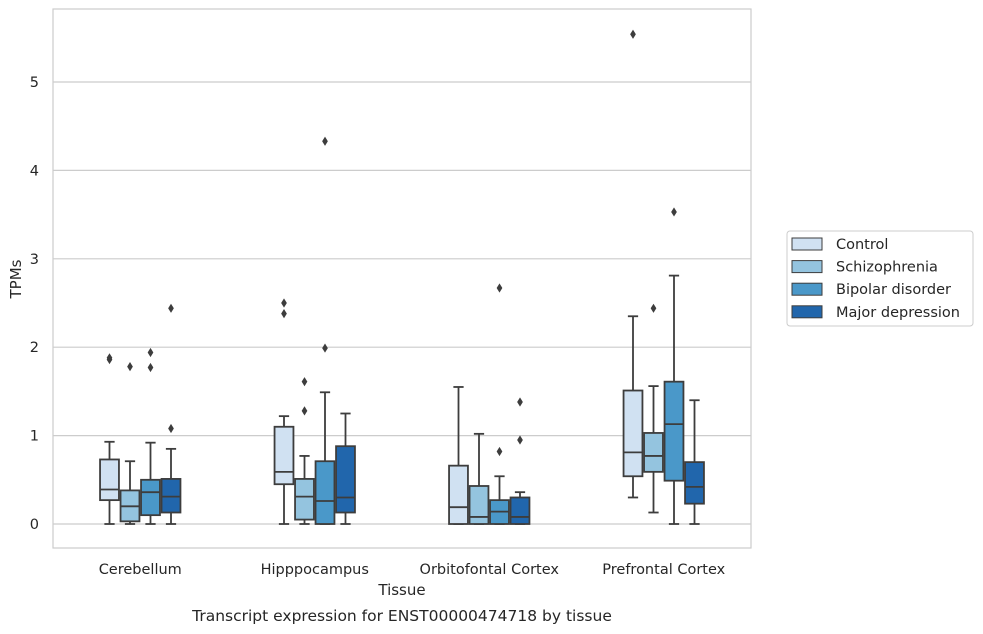 The height and width of the screenshot is (634, 983). What do you see at coordinates (140, 570) in the screenshot?
I see `x-tick-label: Cerebellum` at bounding box center [140, 570].